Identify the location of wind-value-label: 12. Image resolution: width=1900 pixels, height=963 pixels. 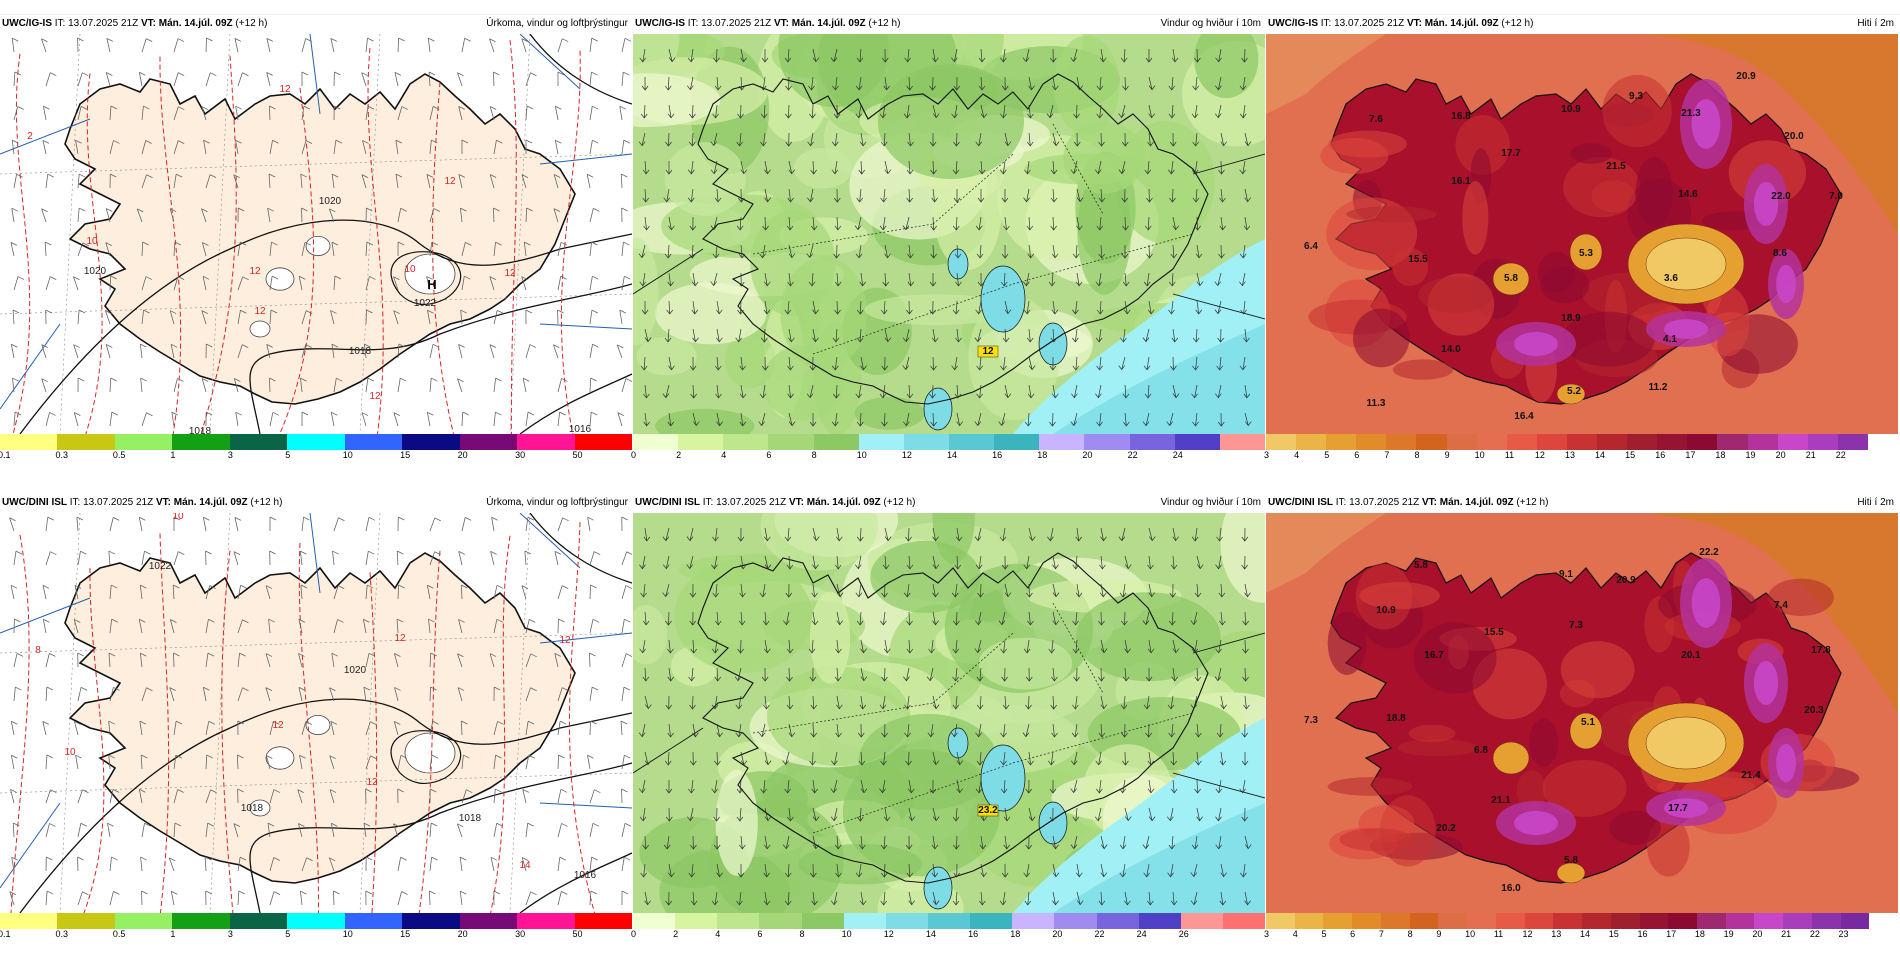
(988, 351).